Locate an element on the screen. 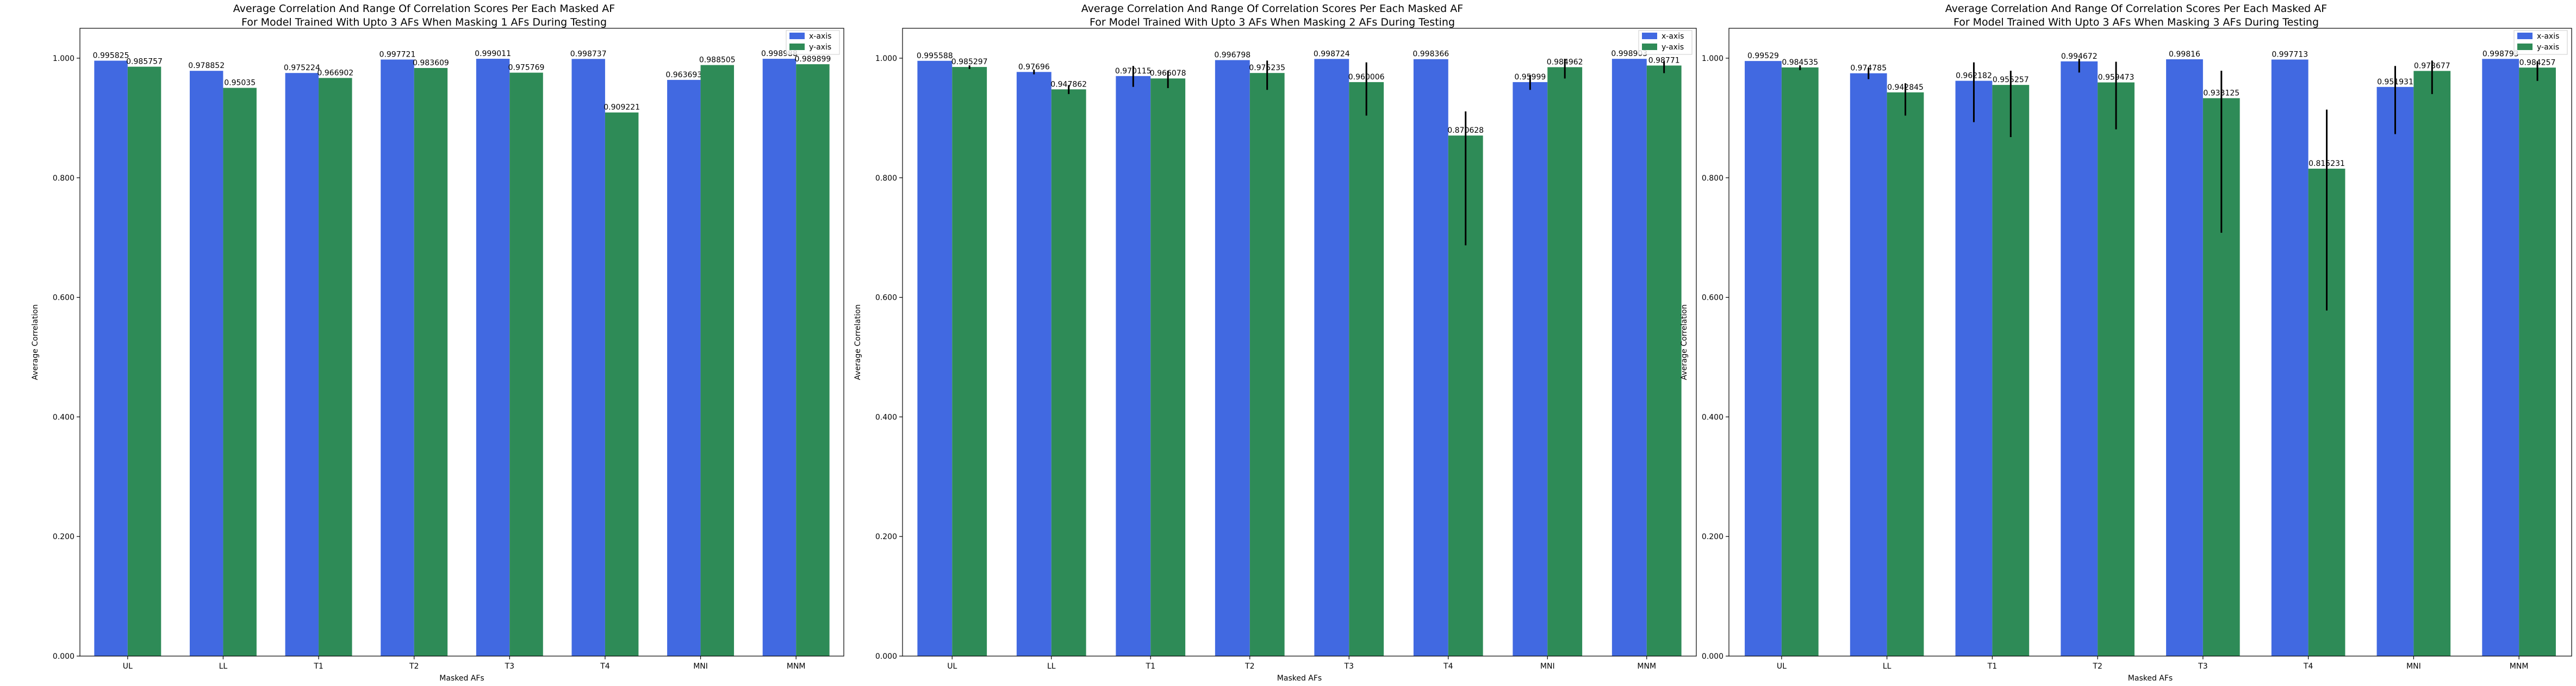 The image size is (2576, 686). data-label: 0.815231 is located at coordinates (2327, 163).